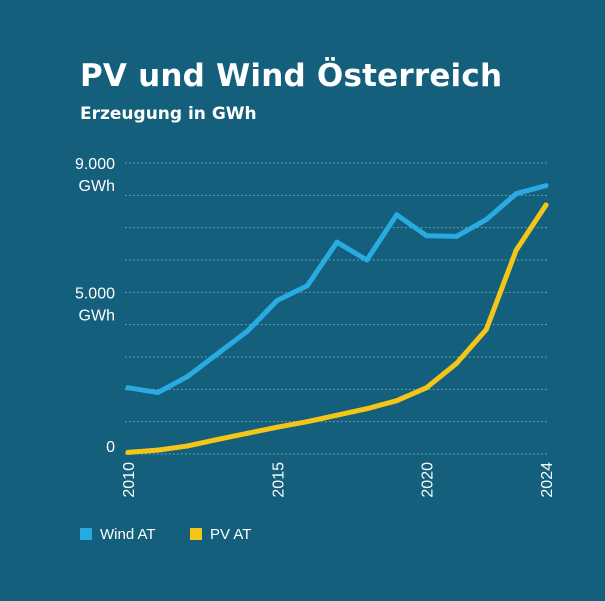 The width and height of the screenshot is (605, 601). Describe the element at coordinates (95, 306) in the screenshot. I see `y-axis-ticks: 9.000 GWh 5.000 GWh 0` at that location.